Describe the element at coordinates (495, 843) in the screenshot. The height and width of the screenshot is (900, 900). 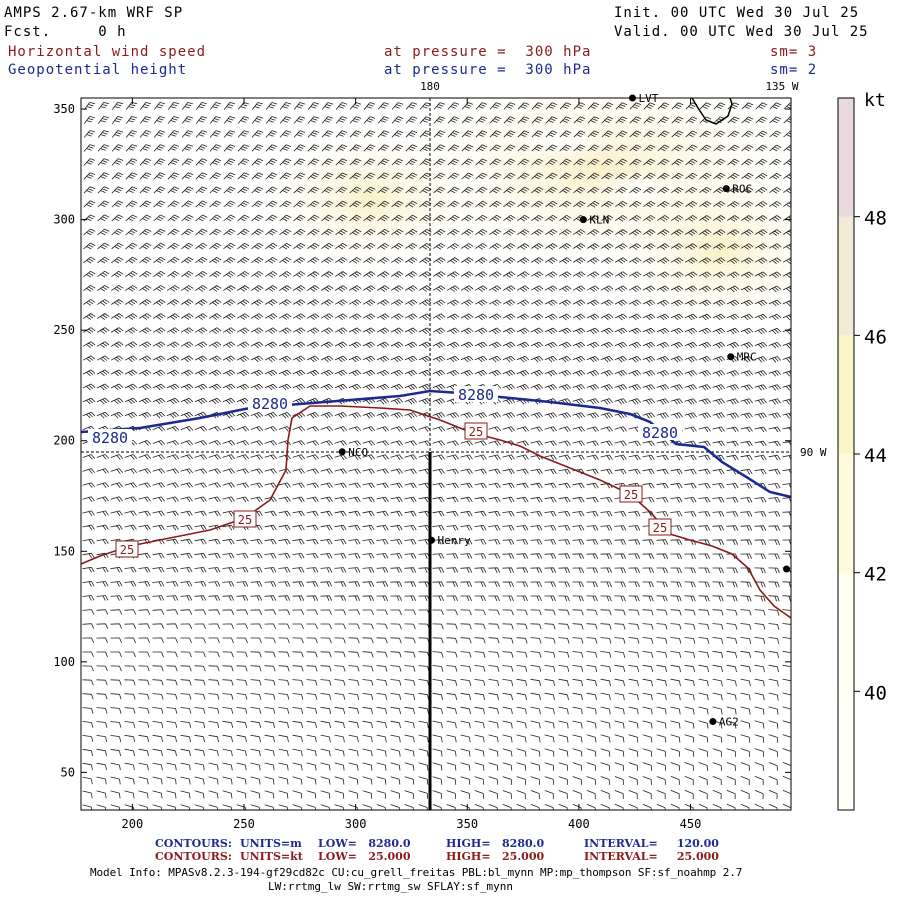
I see `contour1-high: HIGH= 8280.0` at that location.